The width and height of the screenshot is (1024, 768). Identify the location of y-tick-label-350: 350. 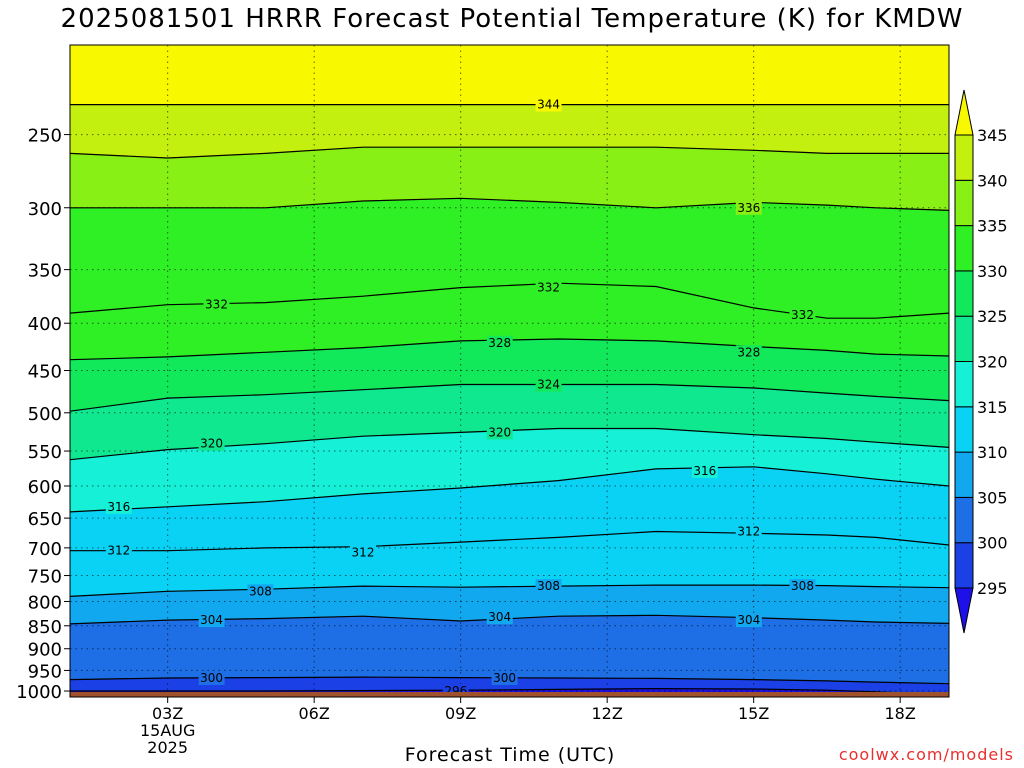
(45, 271).